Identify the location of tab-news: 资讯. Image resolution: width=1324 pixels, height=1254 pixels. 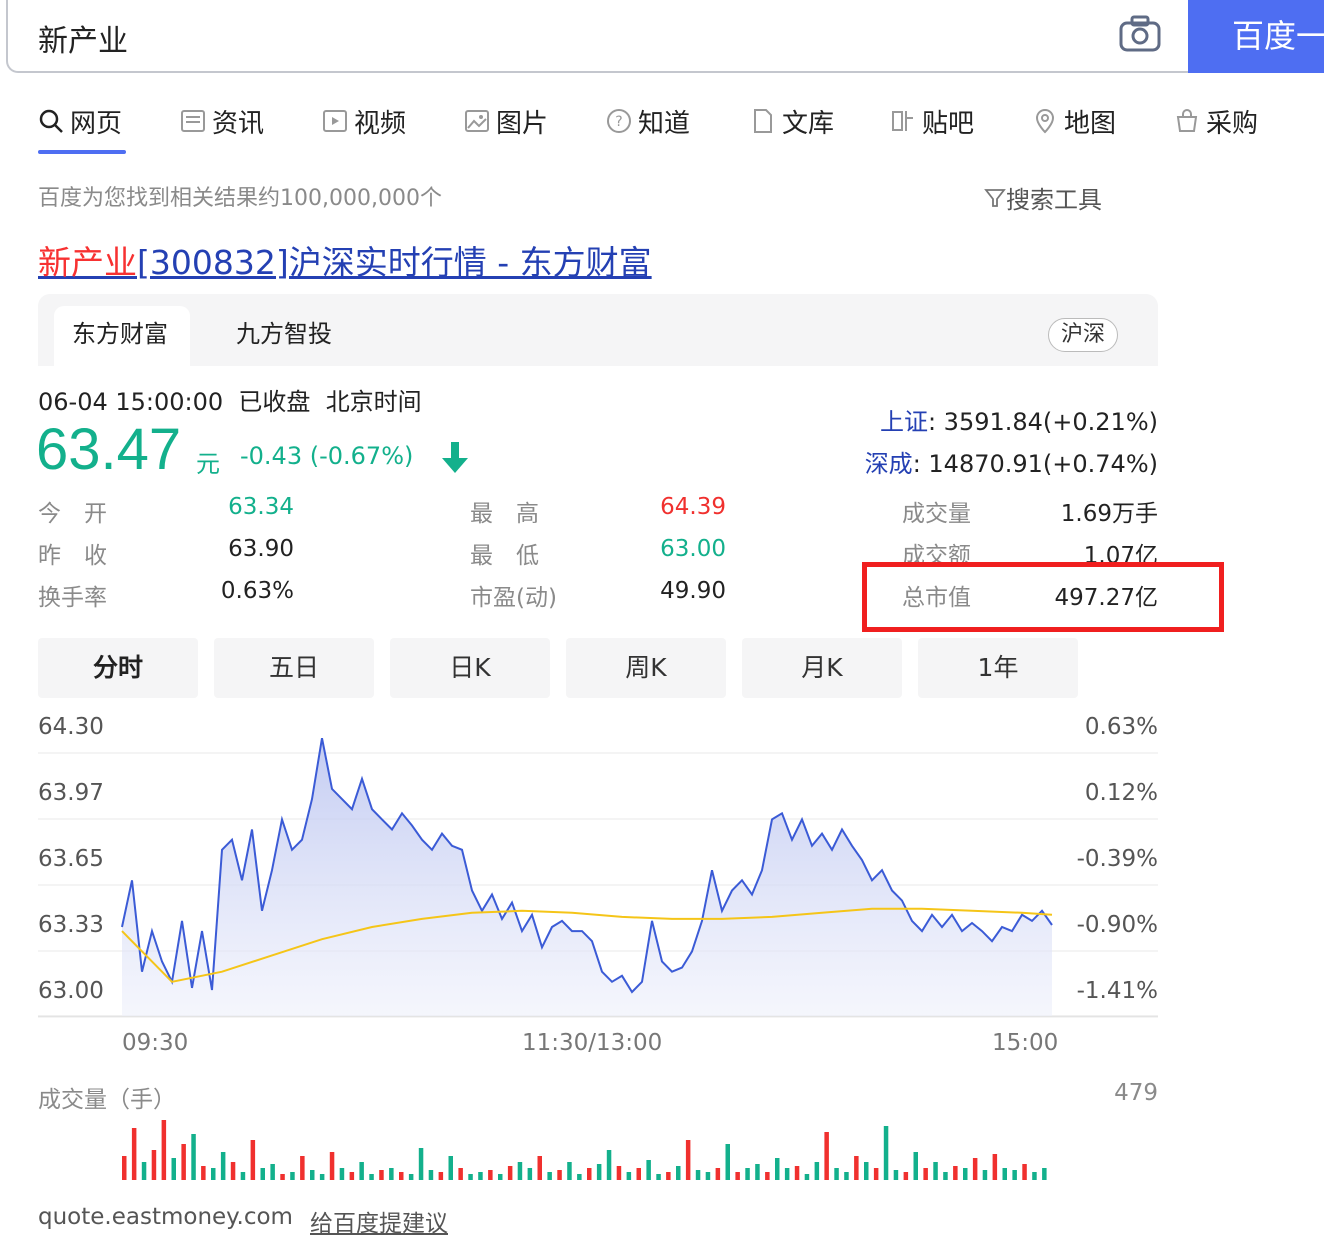
(222, 121).